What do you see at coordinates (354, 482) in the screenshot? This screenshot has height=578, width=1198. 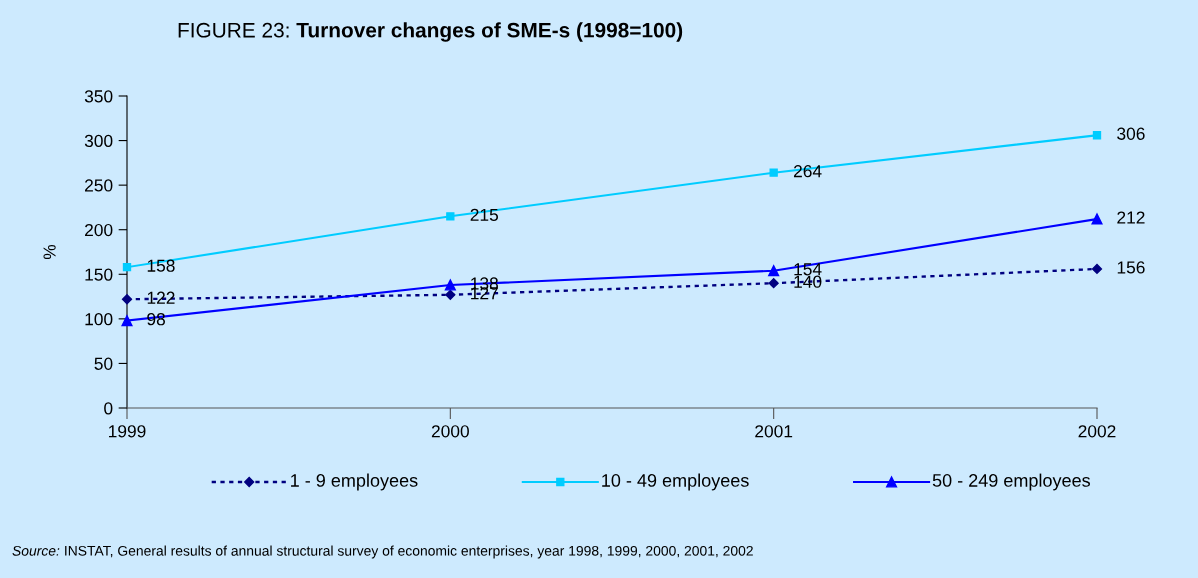 I see `legend-label: 1 - 9 employees` at bounding box center [354, 482].